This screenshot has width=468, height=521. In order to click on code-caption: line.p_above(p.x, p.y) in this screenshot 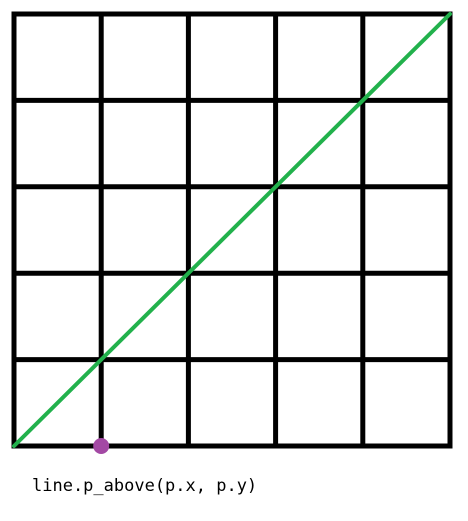, I will do `click(145, 486)`.